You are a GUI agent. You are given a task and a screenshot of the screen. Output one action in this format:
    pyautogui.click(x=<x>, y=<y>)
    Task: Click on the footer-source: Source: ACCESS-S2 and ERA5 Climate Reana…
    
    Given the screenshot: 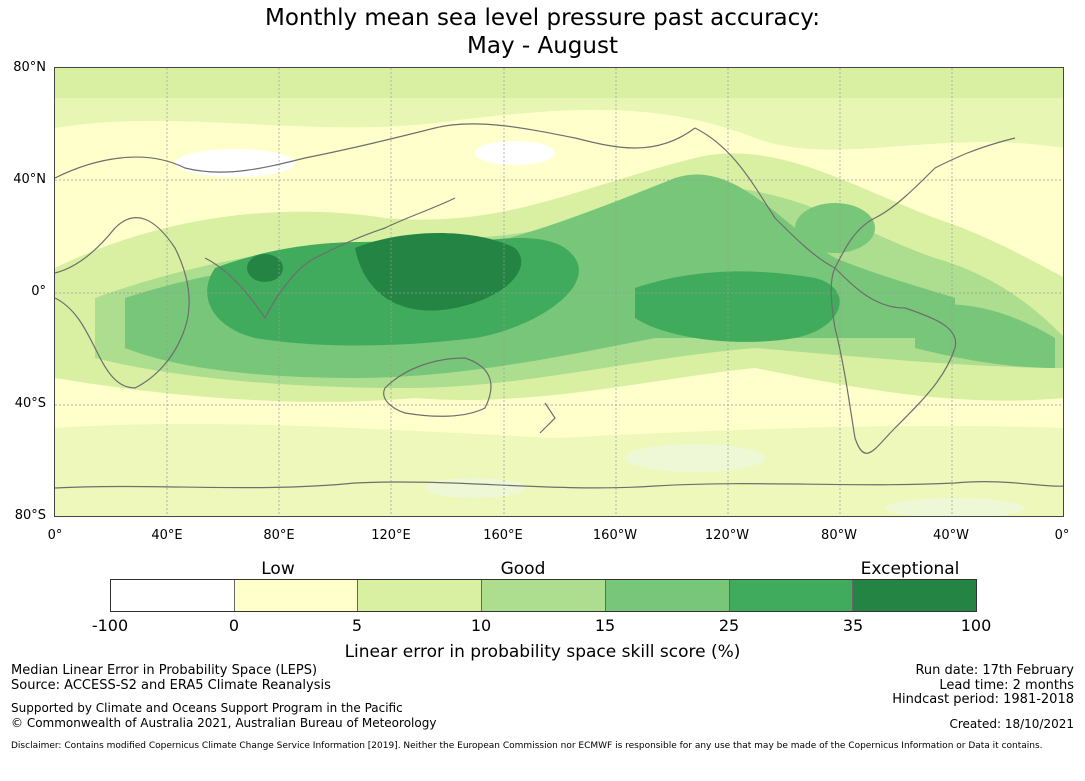 What is the action you would take?
    pyautogui.click(x=171, y=685)
    